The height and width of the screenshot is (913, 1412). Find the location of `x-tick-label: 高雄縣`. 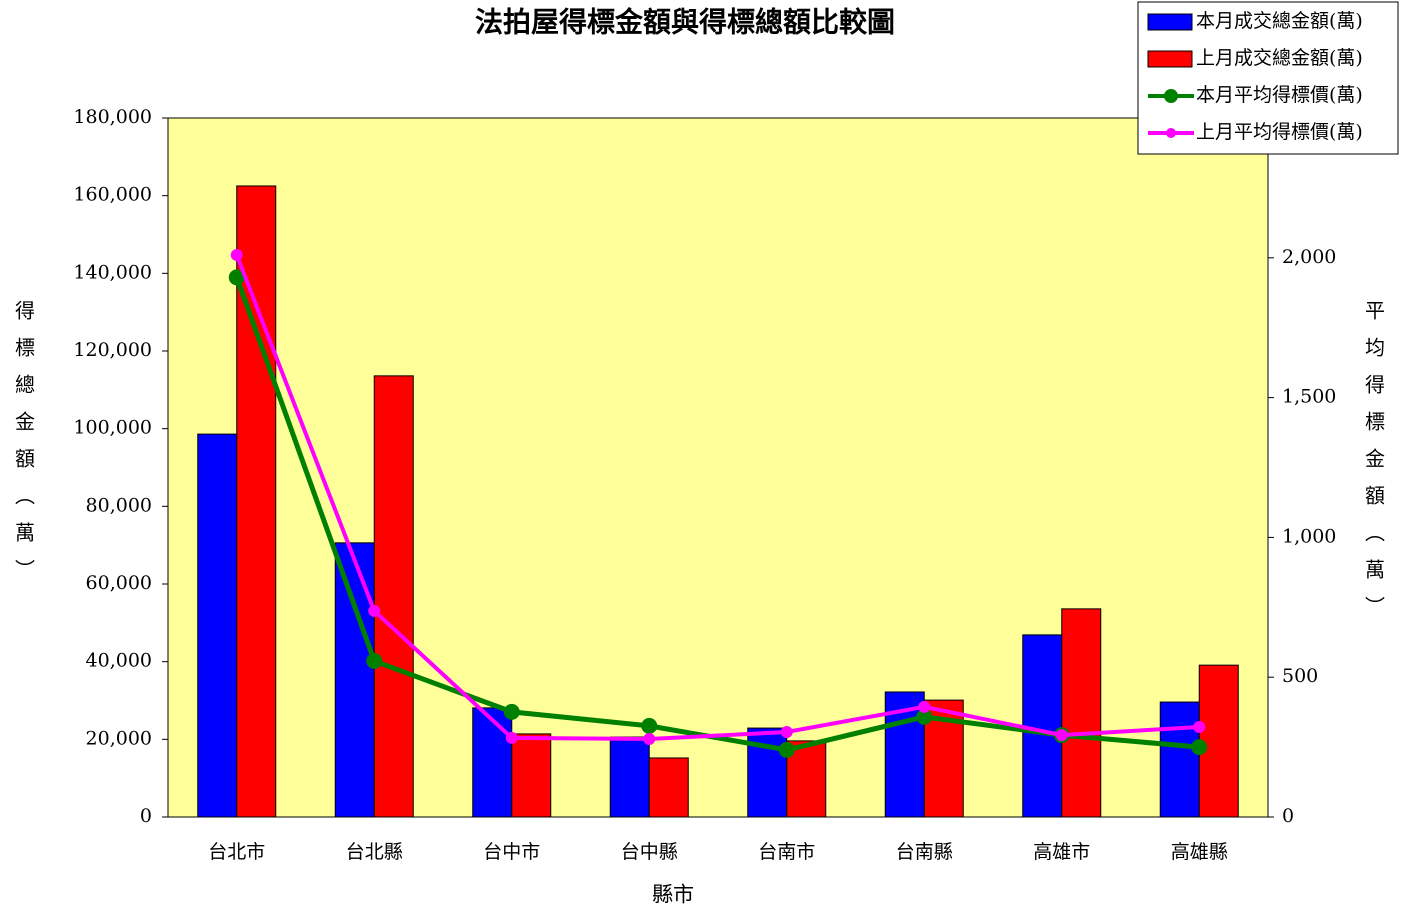

x-tick-label: 高雄縣 is located at coordinates (1199, 852).